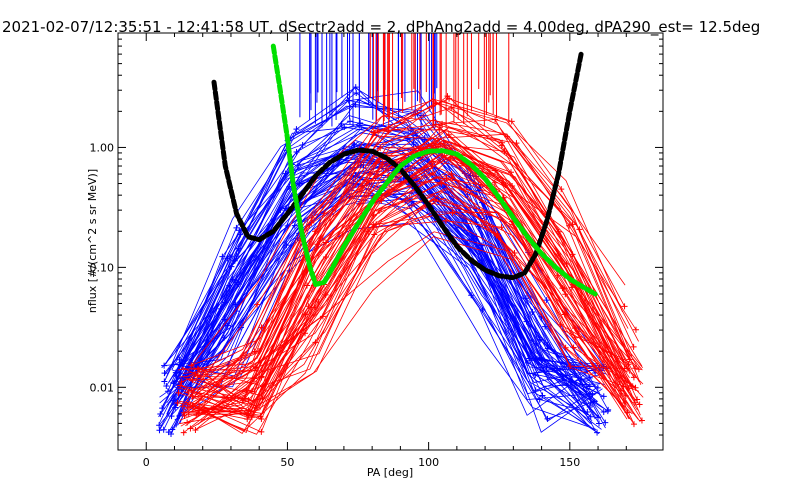  What do you see at coordinates (102, 267) in the screenshot?
I see `y-tick-label: 0.10` at bounding box center [102, 267].